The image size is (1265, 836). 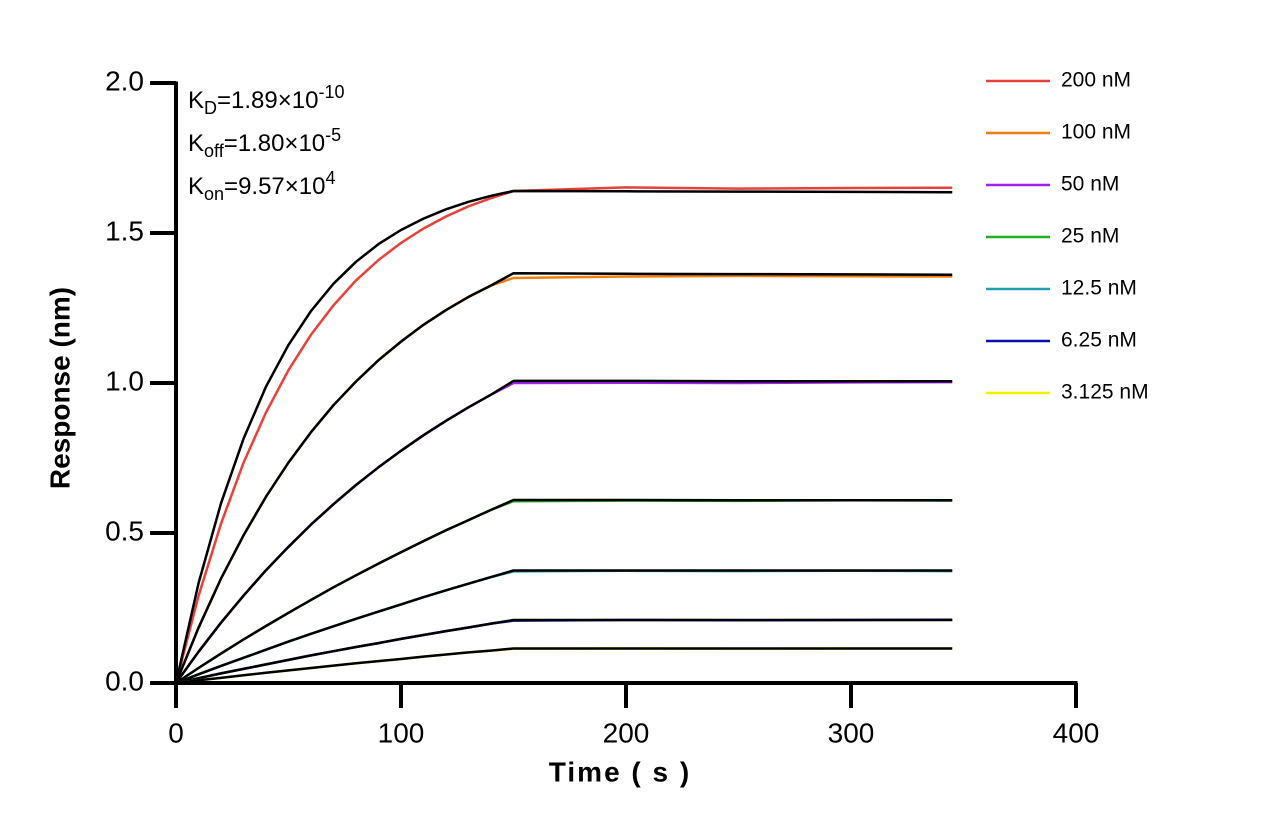 What do you see at coordinates (1096, 80) in the screenshot?
I see `legend-label: 200 nM` at bounding box center [1096, 80].